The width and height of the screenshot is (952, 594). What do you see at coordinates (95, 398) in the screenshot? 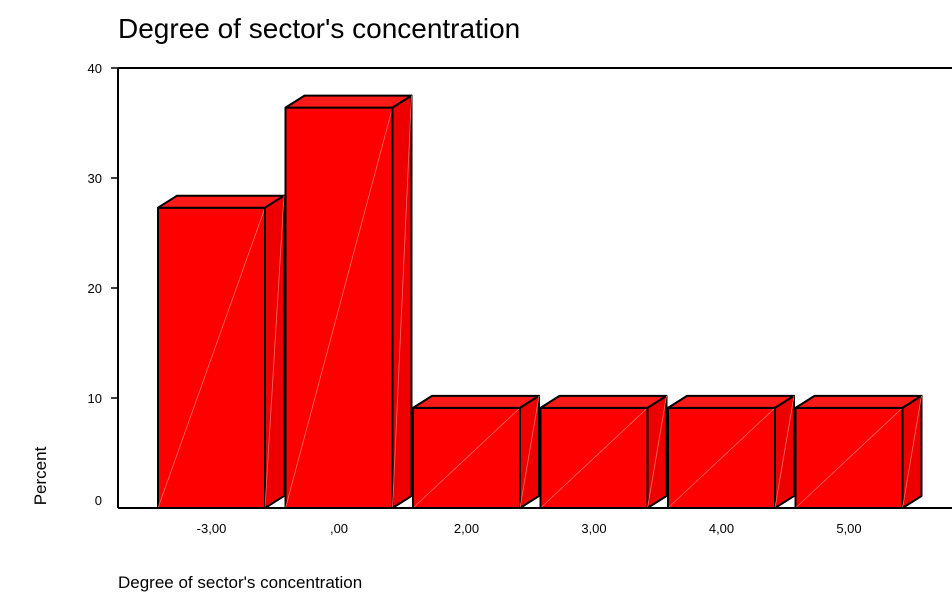
I see `y-tick-label: 10` at bounding box center [95, 398].